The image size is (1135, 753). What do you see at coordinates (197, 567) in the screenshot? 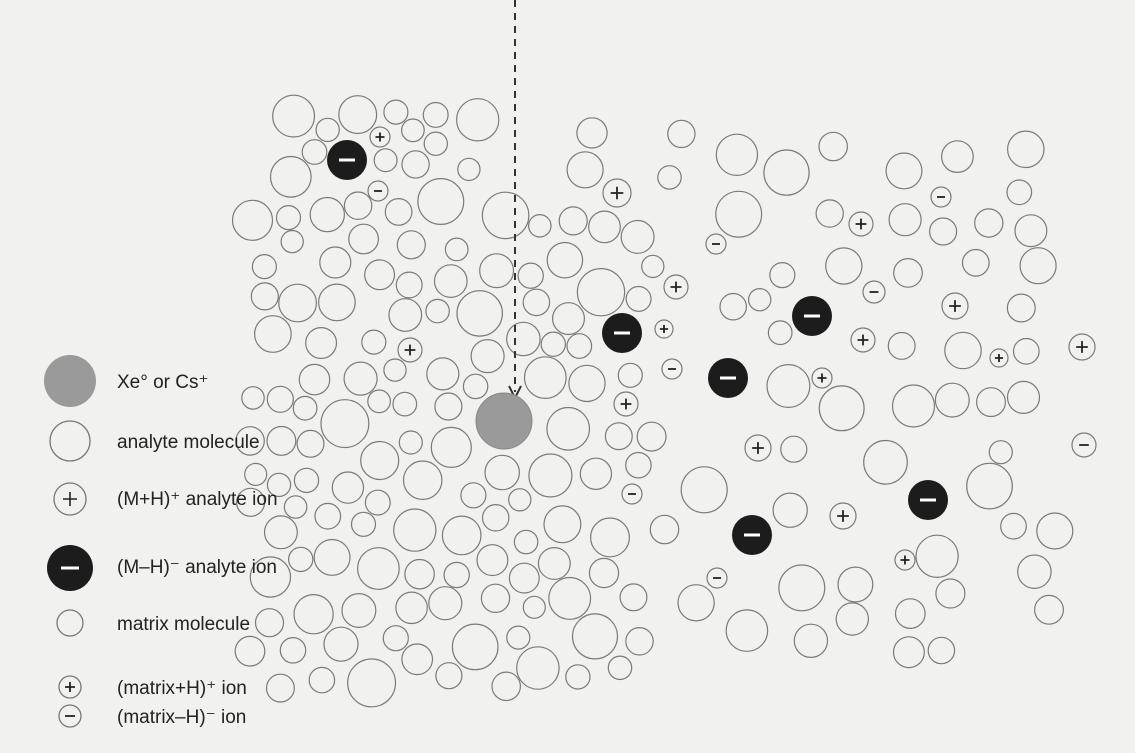
I see `legend-label: (M–H)⁻ analyte ion` at bounding box center [197, 567].